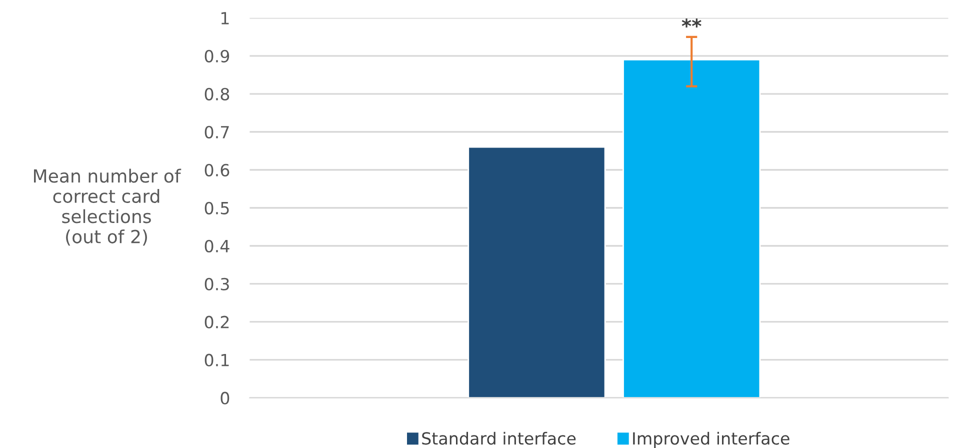 The image size is (953, 448). Describe the element at coordinates (225, 18) in the screenshot. I see `y-tick-label: 1` at that location.